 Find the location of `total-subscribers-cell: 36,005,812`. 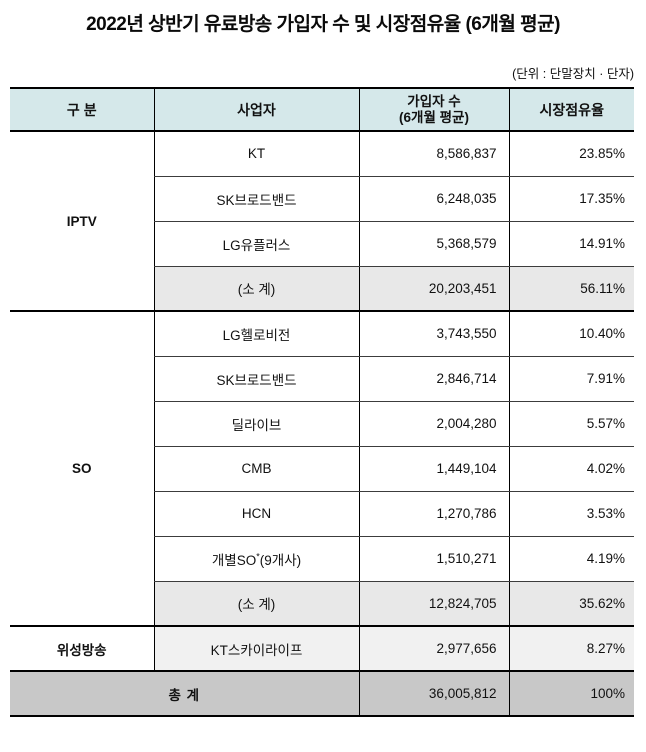

total-subscribers-cell: 36,005,812 is located at coordinates (433, 694).